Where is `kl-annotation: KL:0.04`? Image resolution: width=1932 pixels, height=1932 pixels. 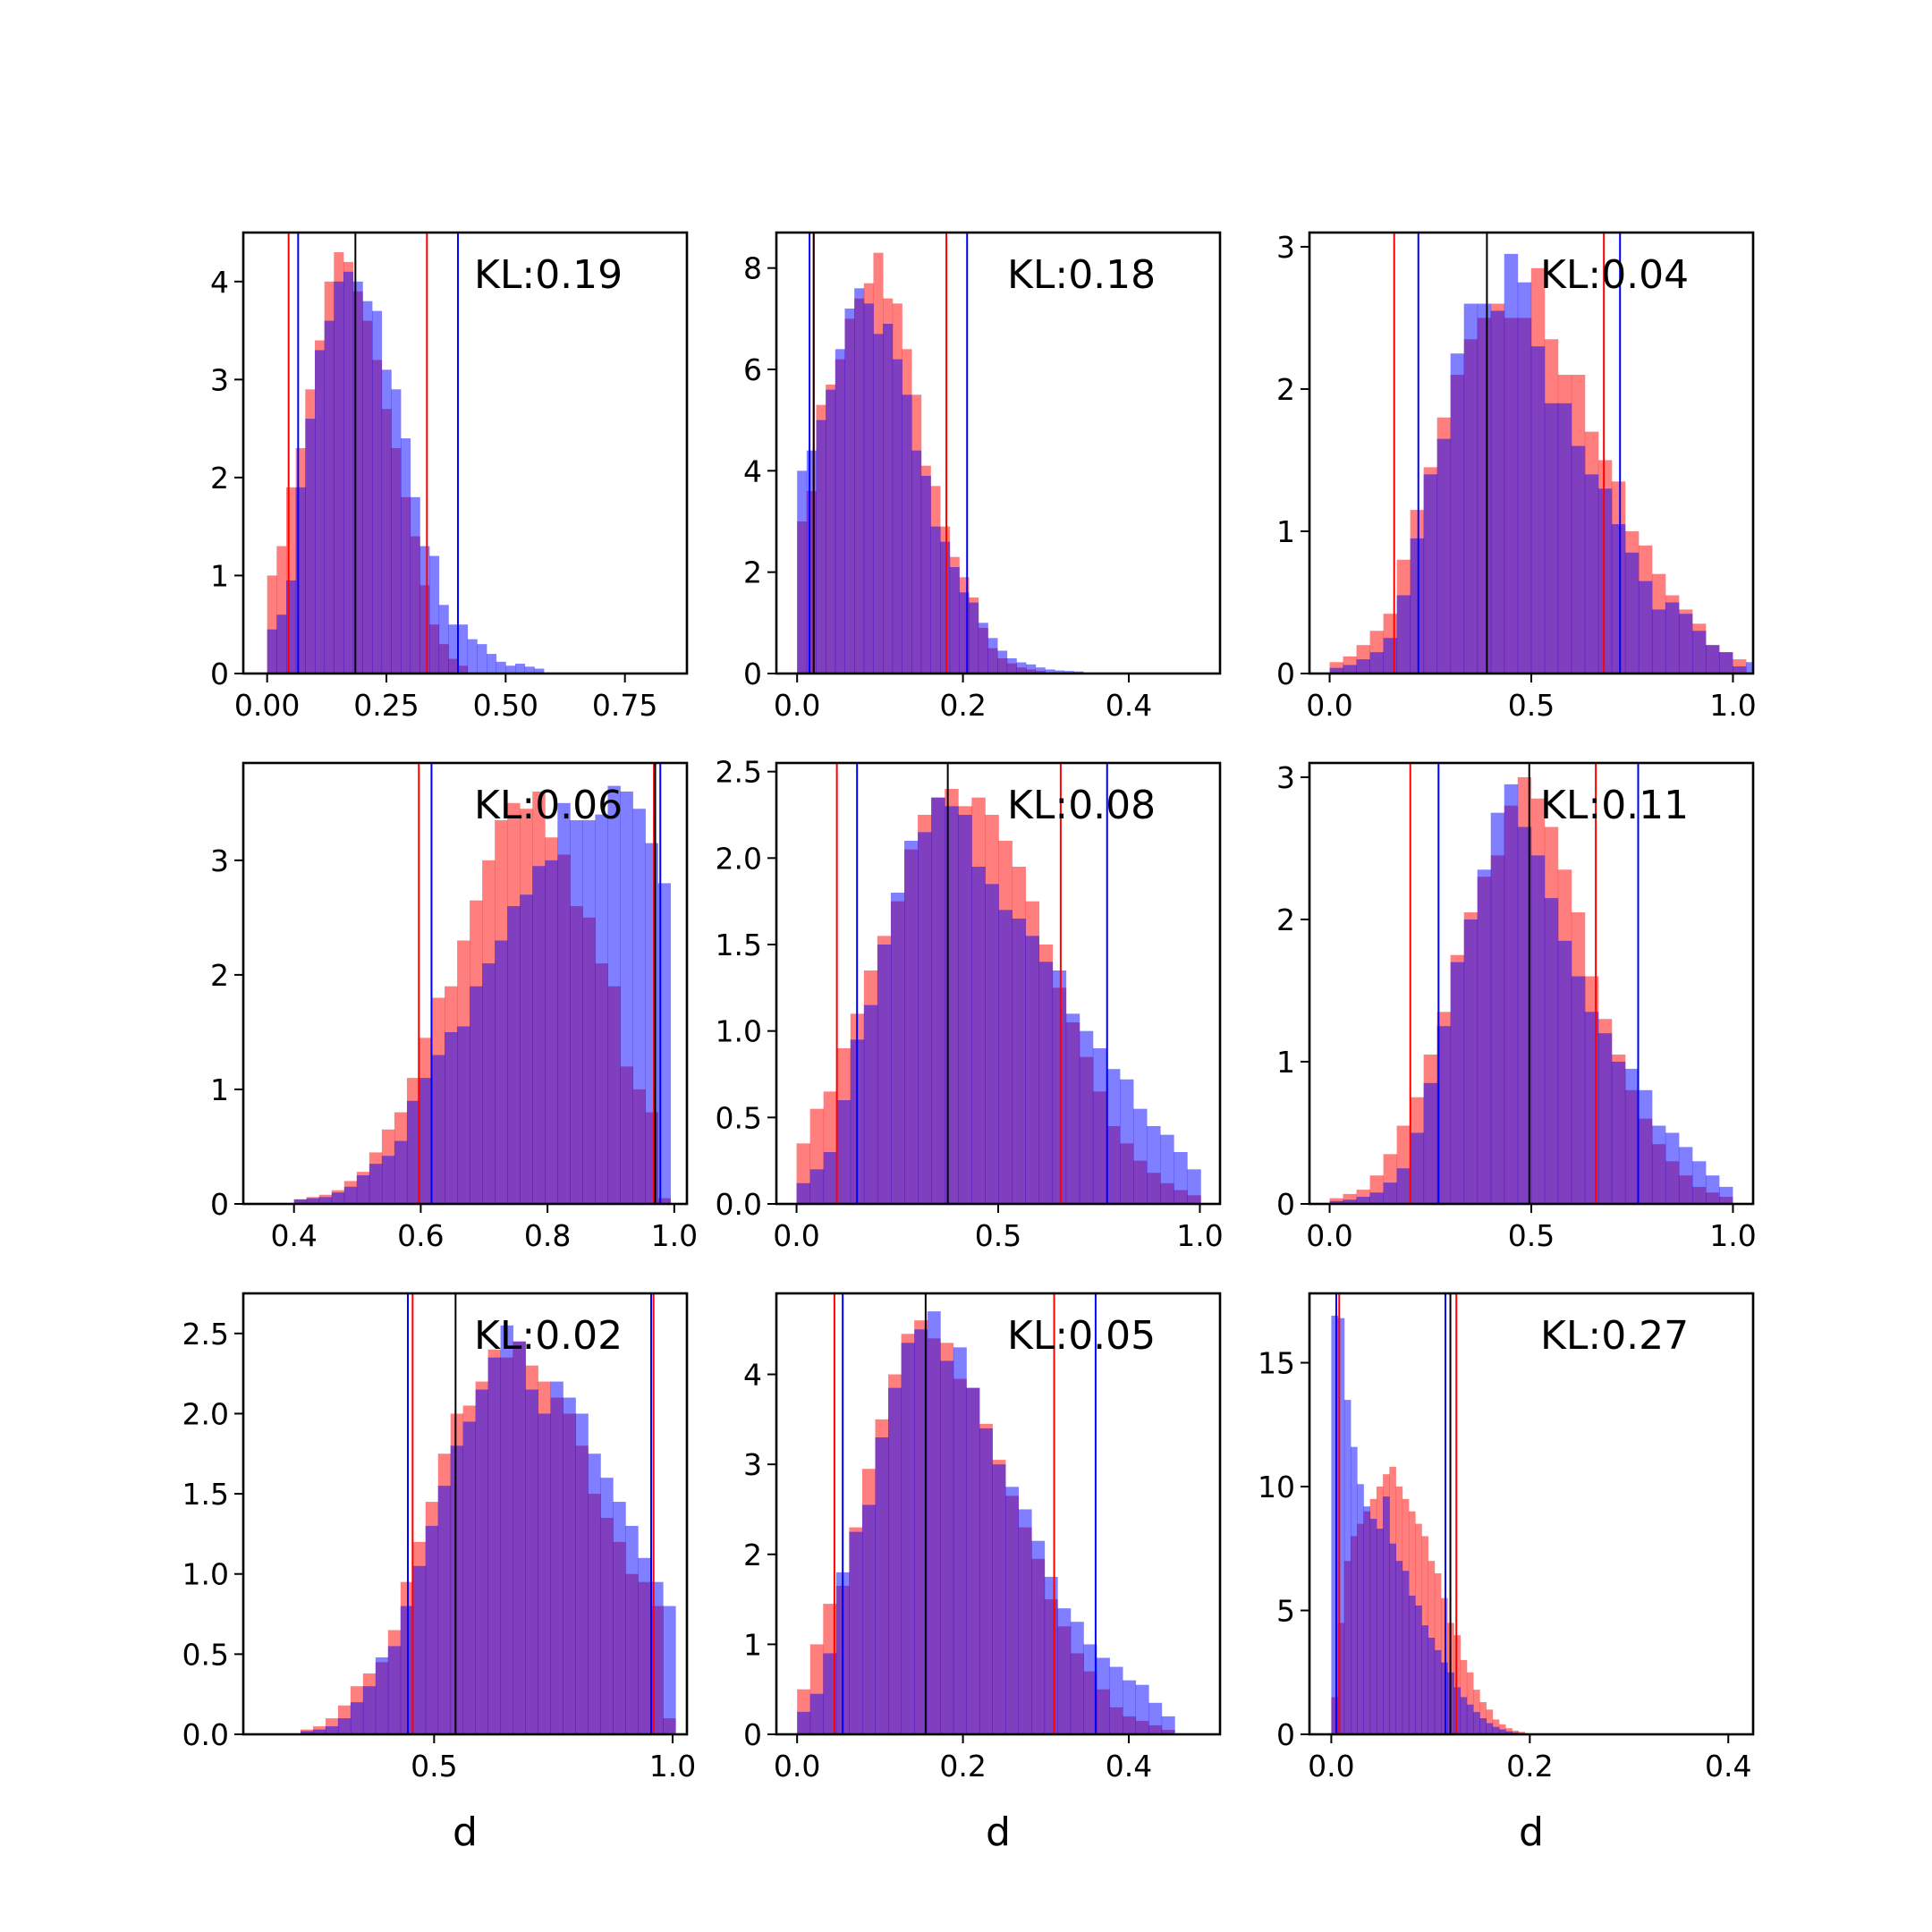
kl-annotation: KL:0.04 is located at coordinates (1614, 275).